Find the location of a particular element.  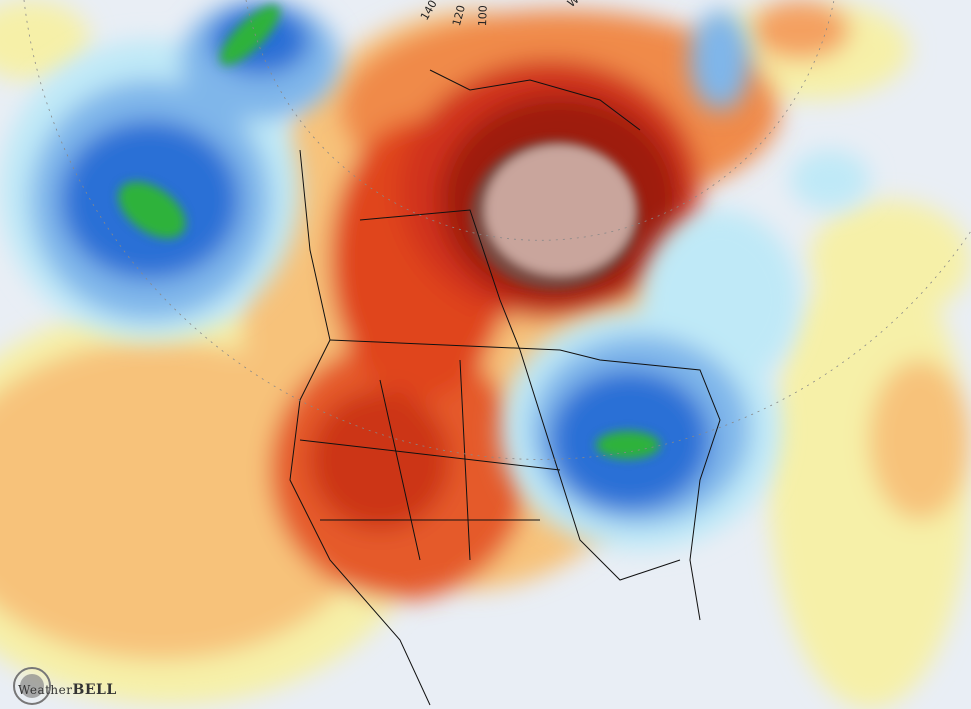

longitude-label-100: 100 is located at coordinates (483, 16).